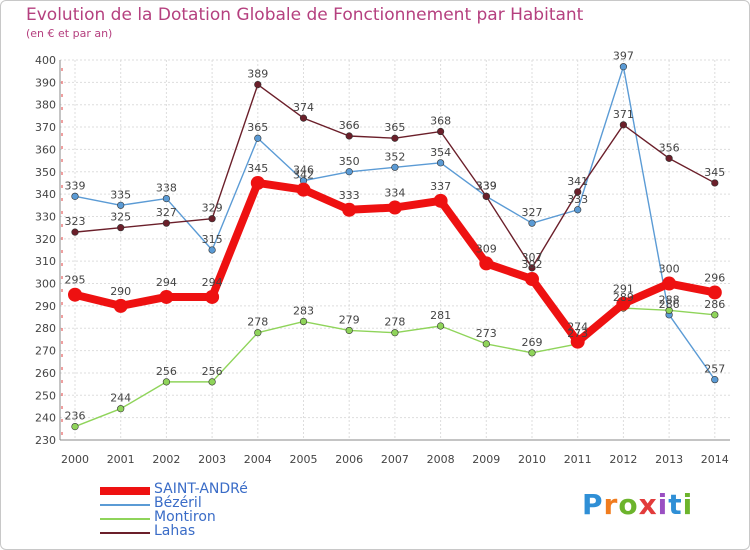 The image size is (750, 550). What do you see at coordinates (441, 459) in the screenshot?
I see `x-tick-label: 2008` at bounding box center [441, 459].